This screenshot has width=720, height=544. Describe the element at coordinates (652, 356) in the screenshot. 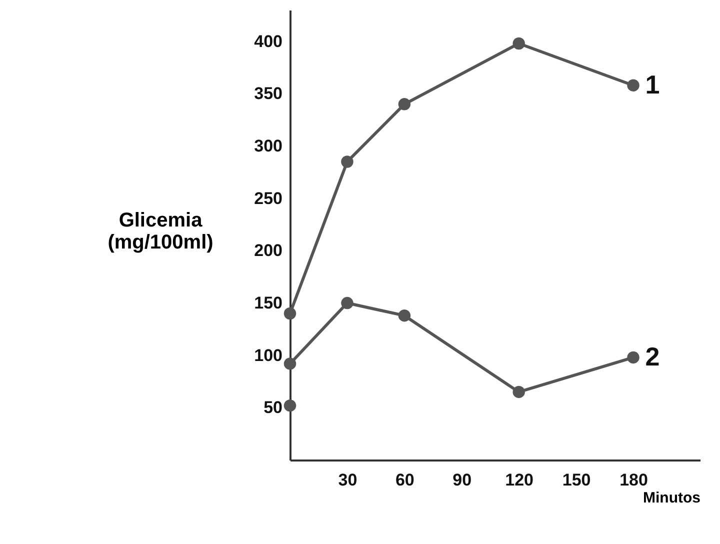

I see `series-label: 2` at that location.